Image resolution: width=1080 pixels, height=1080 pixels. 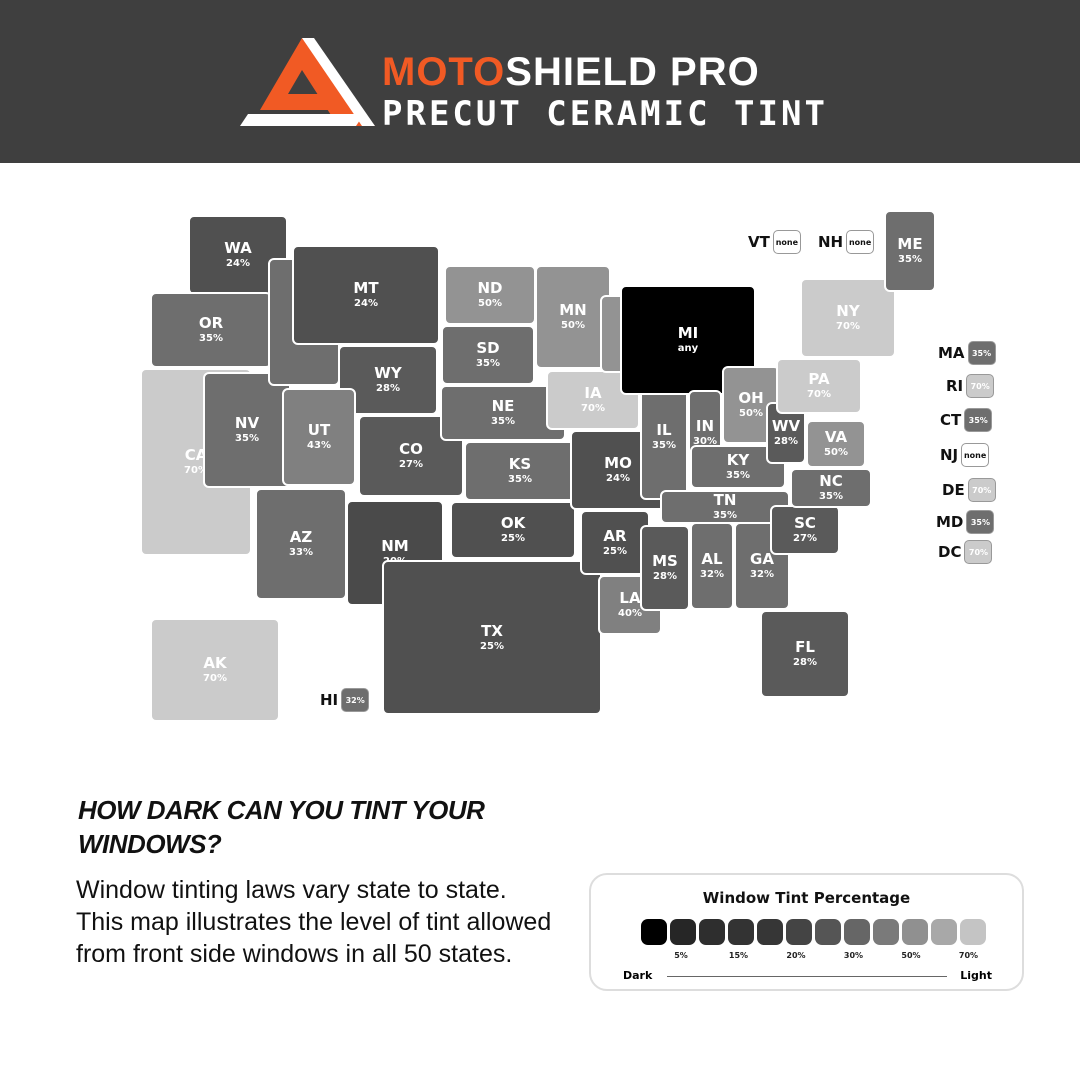 What do you see at coordinates (411, 449) in the screenshot?
I see `state-code: CO` at bounding box center [411, 449].